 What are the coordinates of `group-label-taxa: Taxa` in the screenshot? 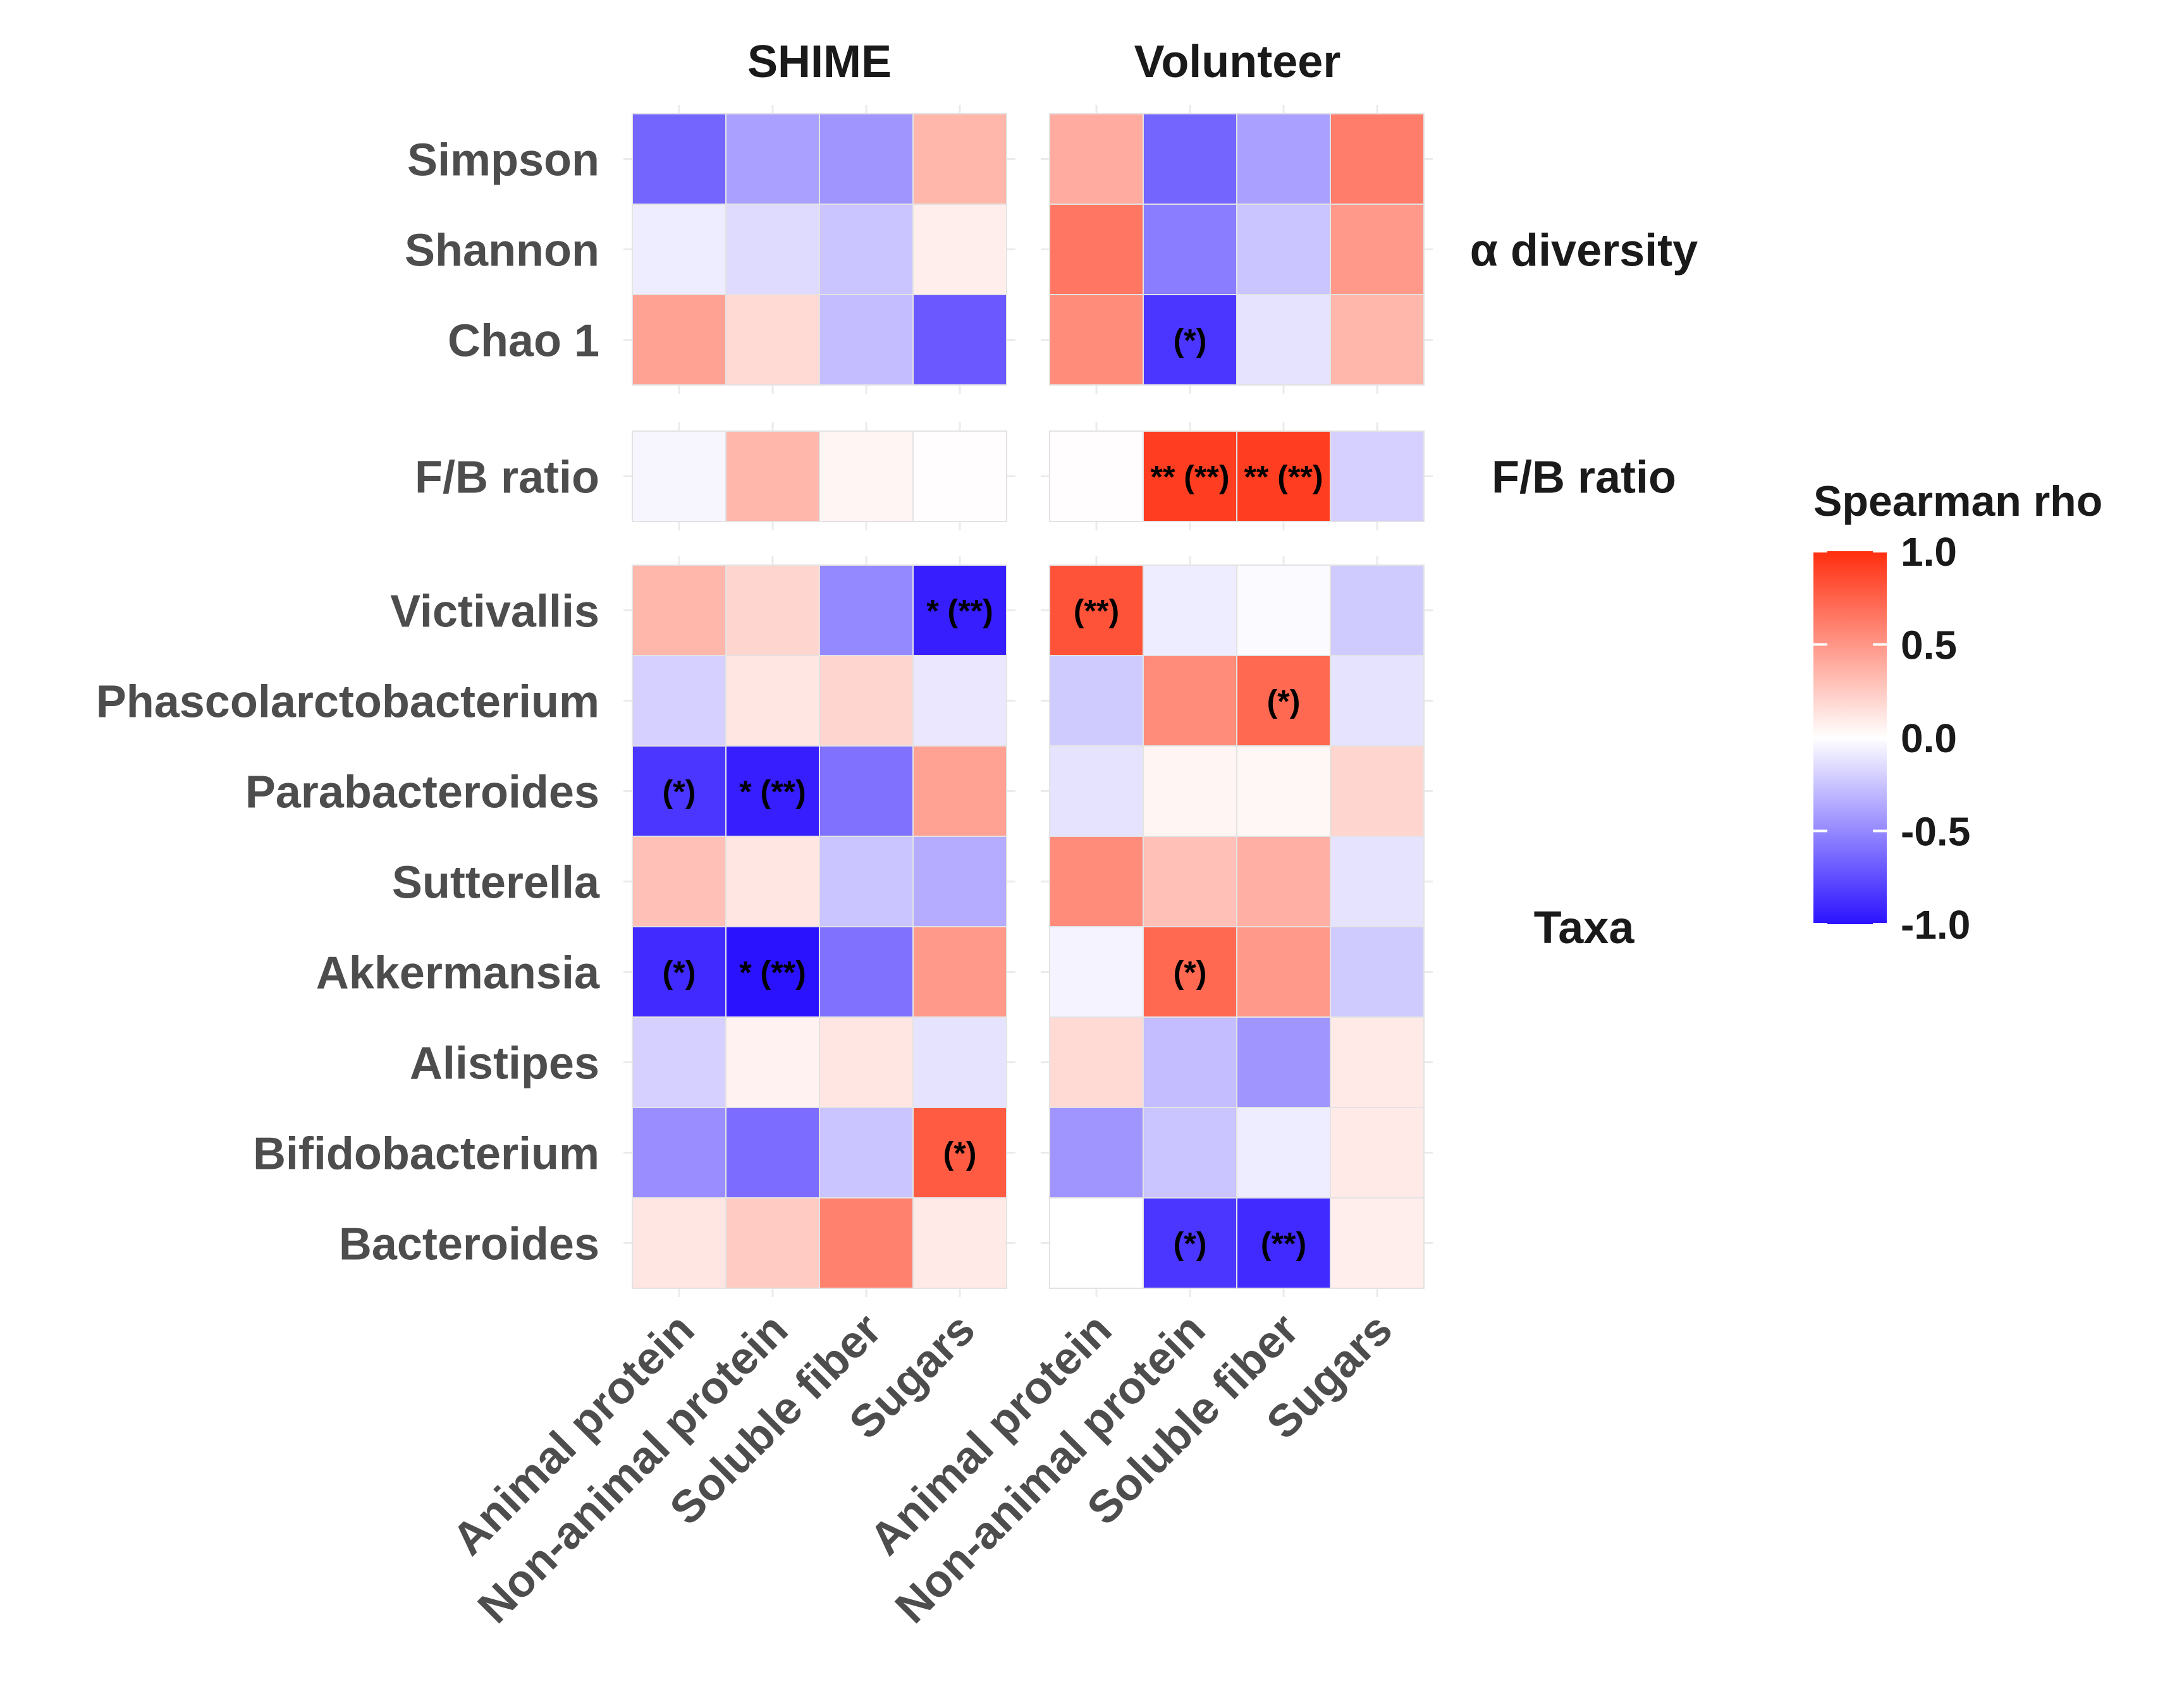 It's located at (1585, 928).